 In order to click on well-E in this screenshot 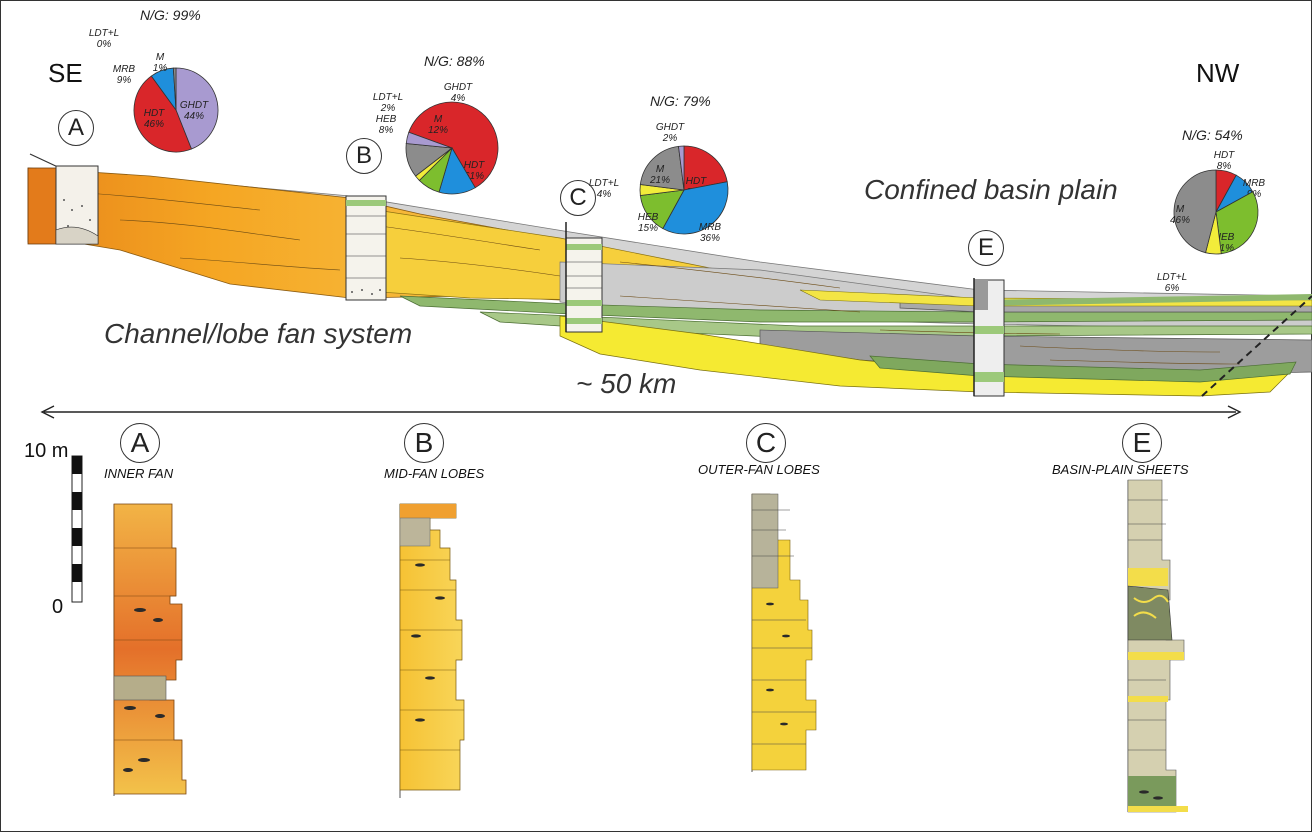, I will do `click(989, 337)`.